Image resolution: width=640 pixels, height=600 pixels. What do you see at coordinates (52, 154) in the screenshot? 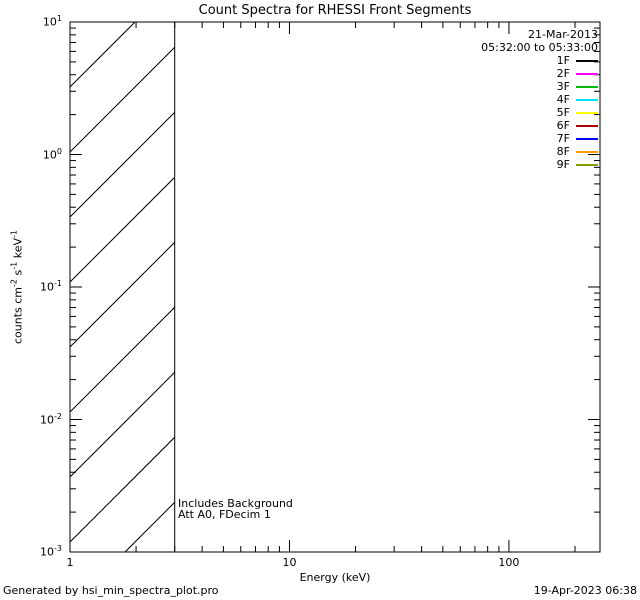
I see `y-tick-label: 10⁰` at bounding box center [52, 154].